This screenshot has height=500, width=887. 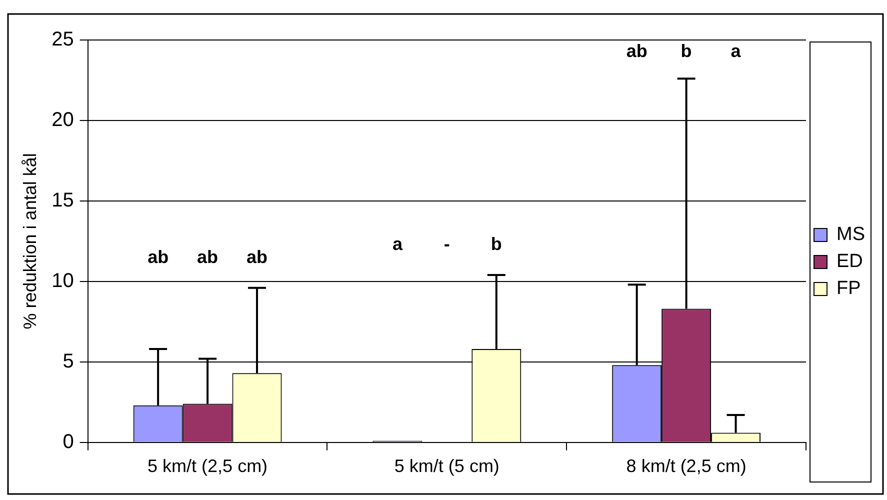 I want to click on x-tick-label: 5 km/t (2,5 cm), so click(x=208, y=466).